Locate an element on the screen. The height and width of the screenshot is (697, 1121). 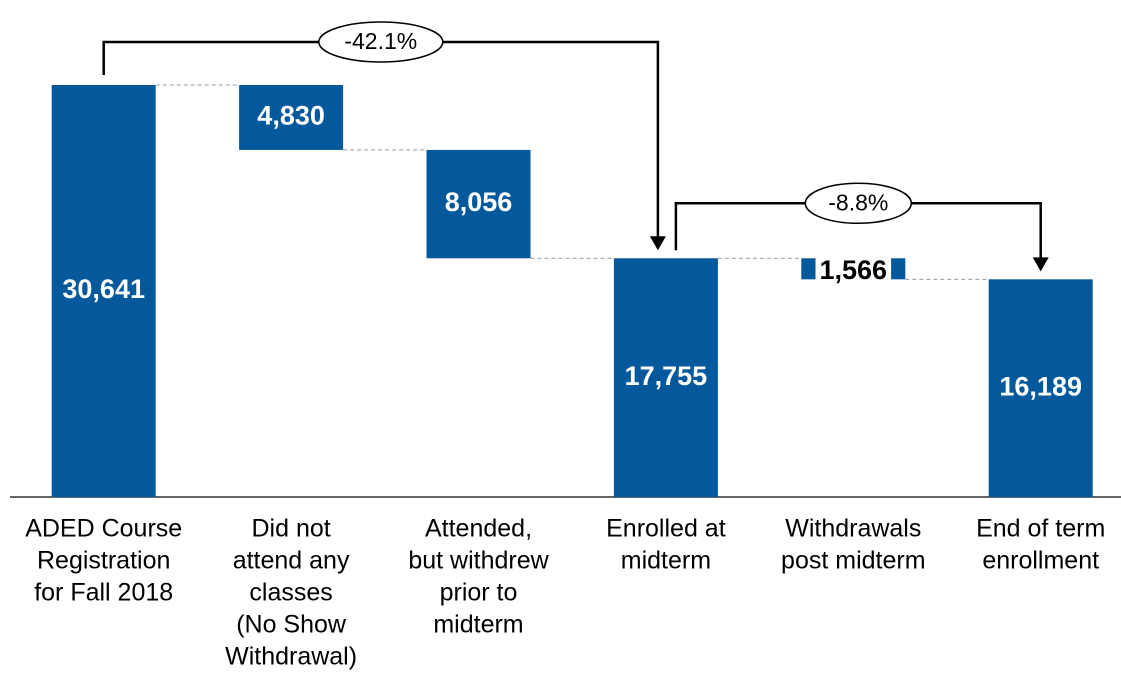
value-label: 4,830 is located at coordinates (291, 116).